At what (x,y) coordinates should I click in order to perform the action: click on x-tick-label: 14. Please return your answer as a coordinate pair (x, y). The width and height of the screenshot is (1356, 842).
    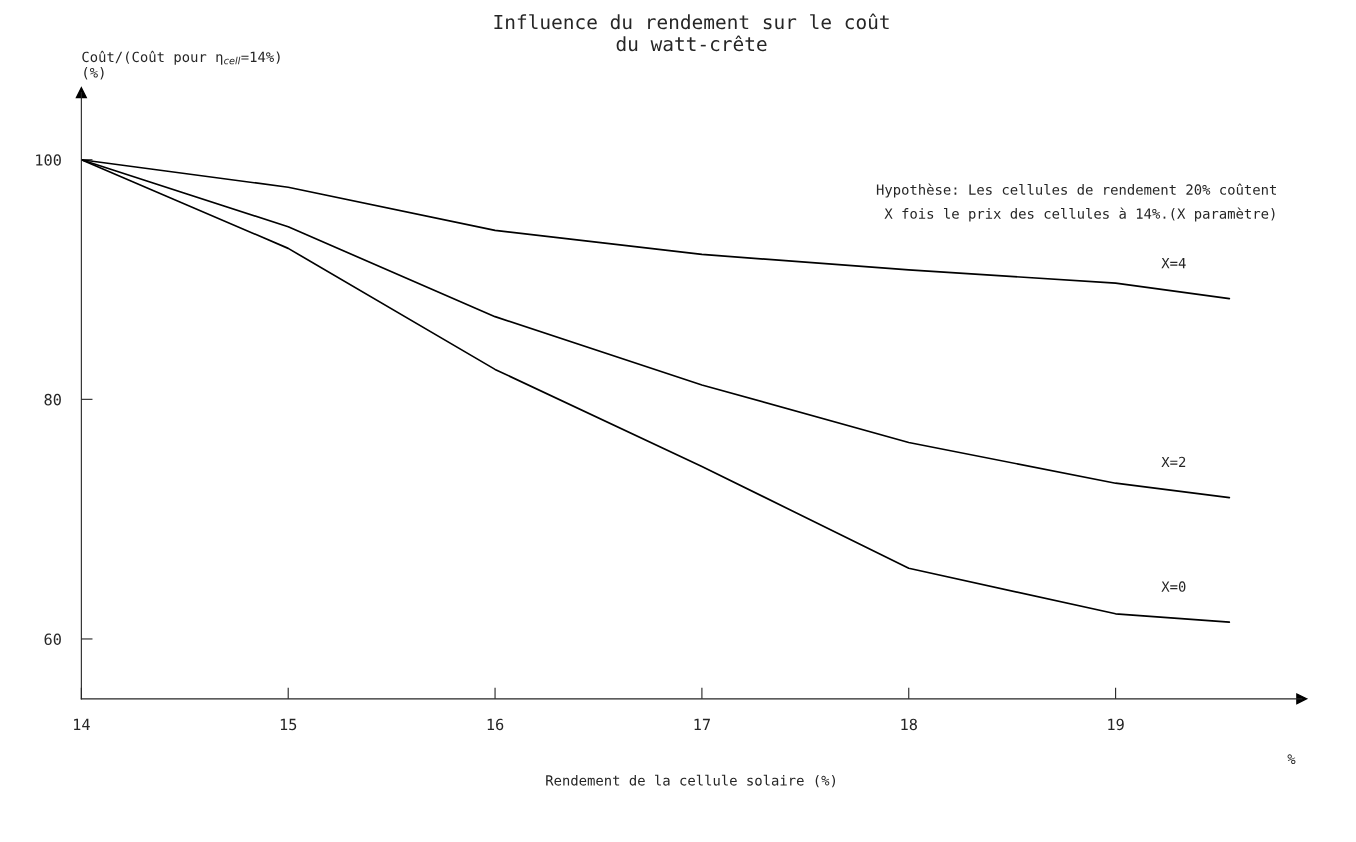
    Looking at the image, I should click on (82, 724).